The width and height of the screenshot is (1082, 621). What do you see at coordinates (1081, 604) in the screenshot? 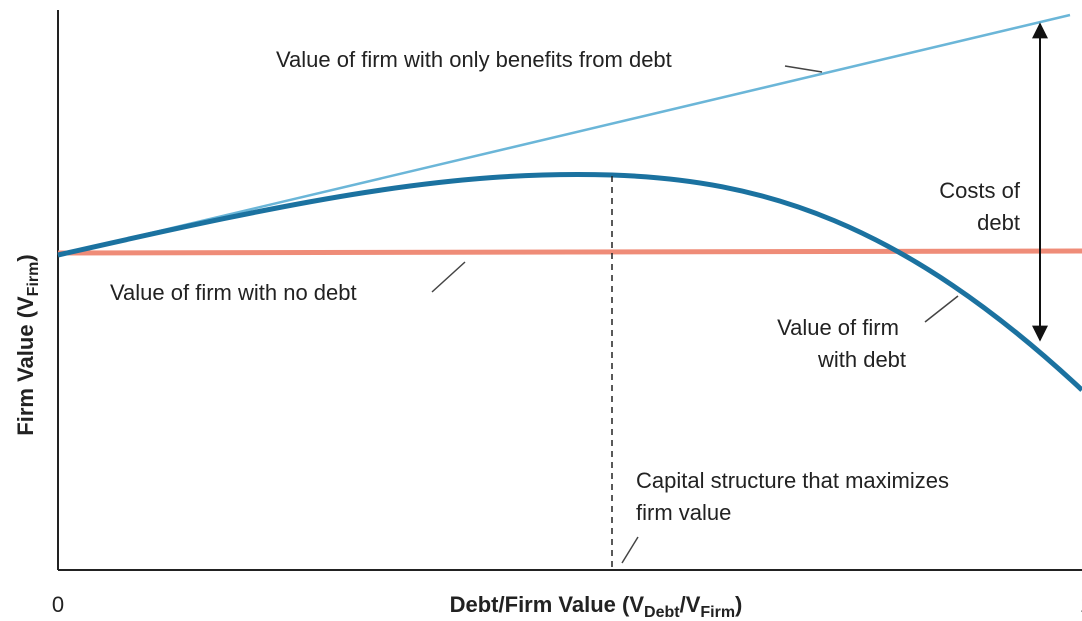
I see `x-end-label: 1` at bounding box center [1081, 604].